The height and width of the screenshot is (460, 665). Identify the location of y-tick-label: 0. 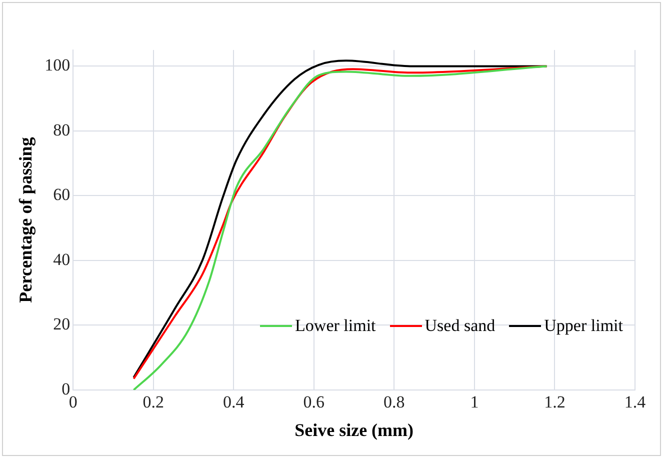
(66, 388).